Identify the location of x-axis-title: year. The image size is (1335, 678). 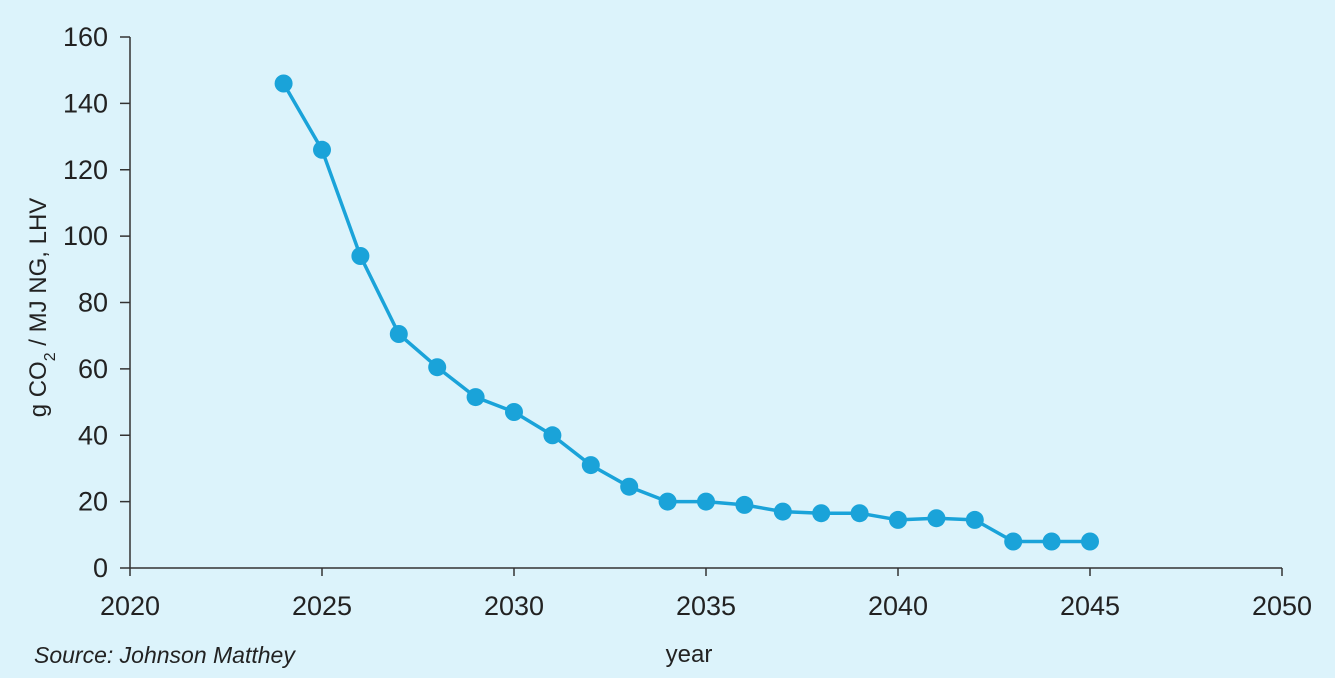
(689, 654).